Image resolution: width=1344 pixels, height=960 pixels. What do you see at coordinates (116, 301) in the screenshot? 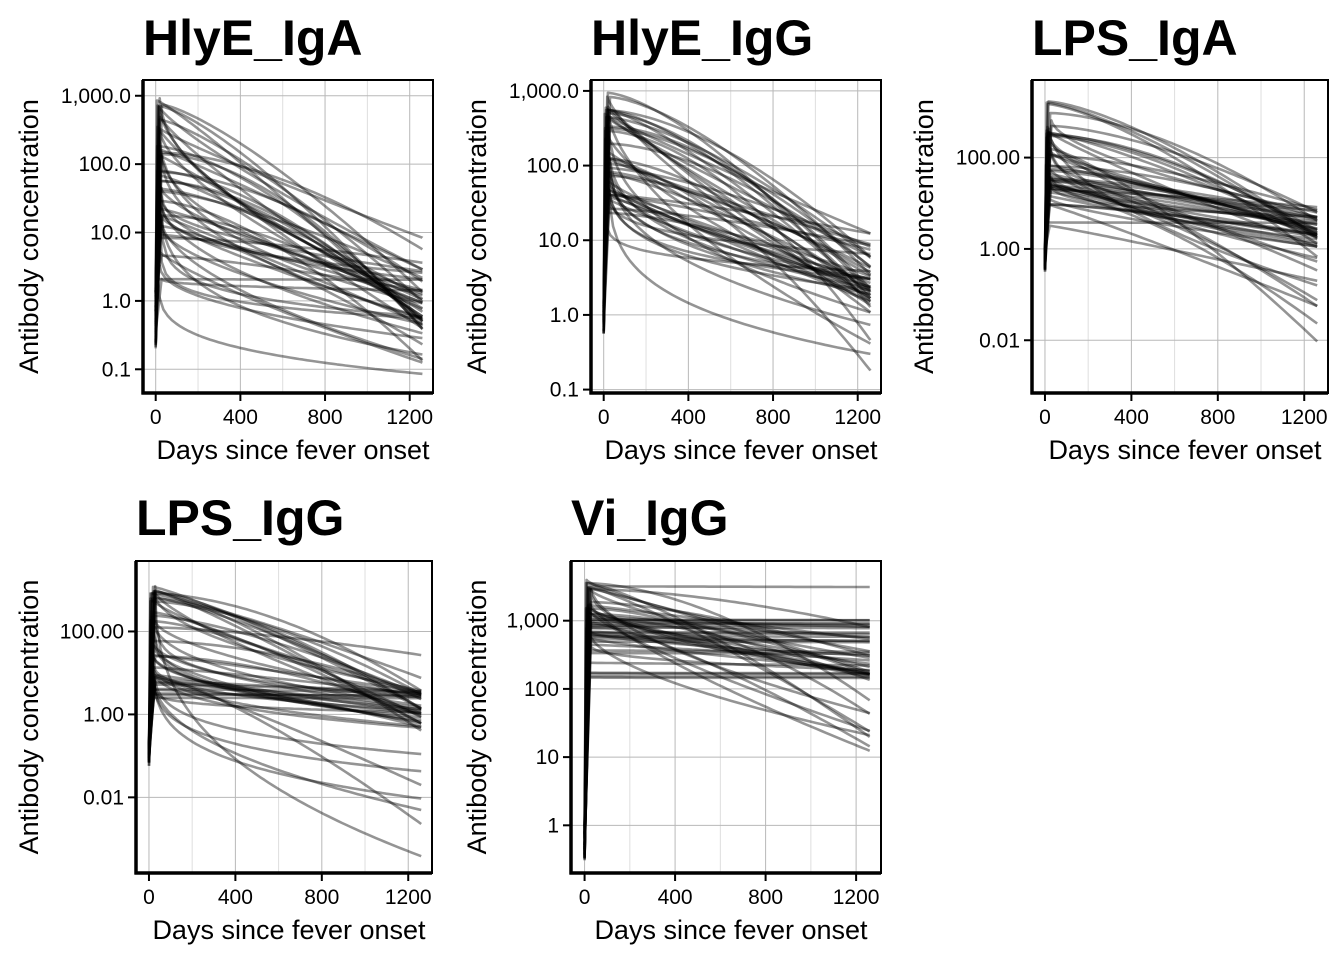
I see `y-tick-label: 1.0` at bounding box center [116, 301].